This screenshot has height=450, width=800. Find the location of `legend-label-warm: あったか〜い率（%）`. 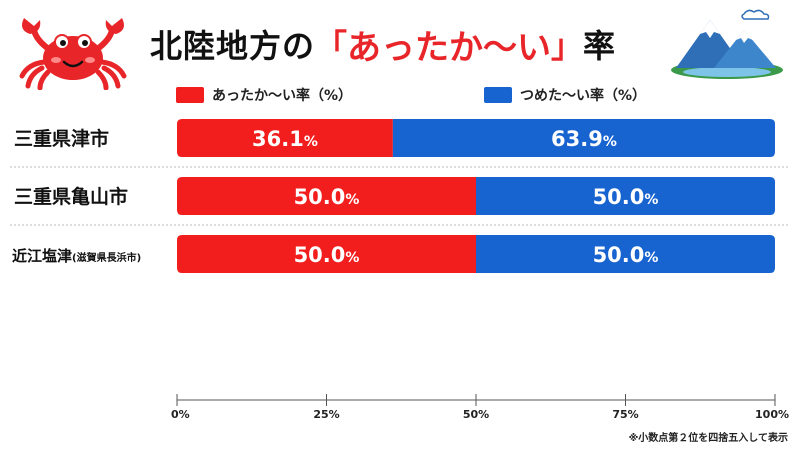

legend-label-warm: あったか〜い率（%） is located at coordinates (282, 96).